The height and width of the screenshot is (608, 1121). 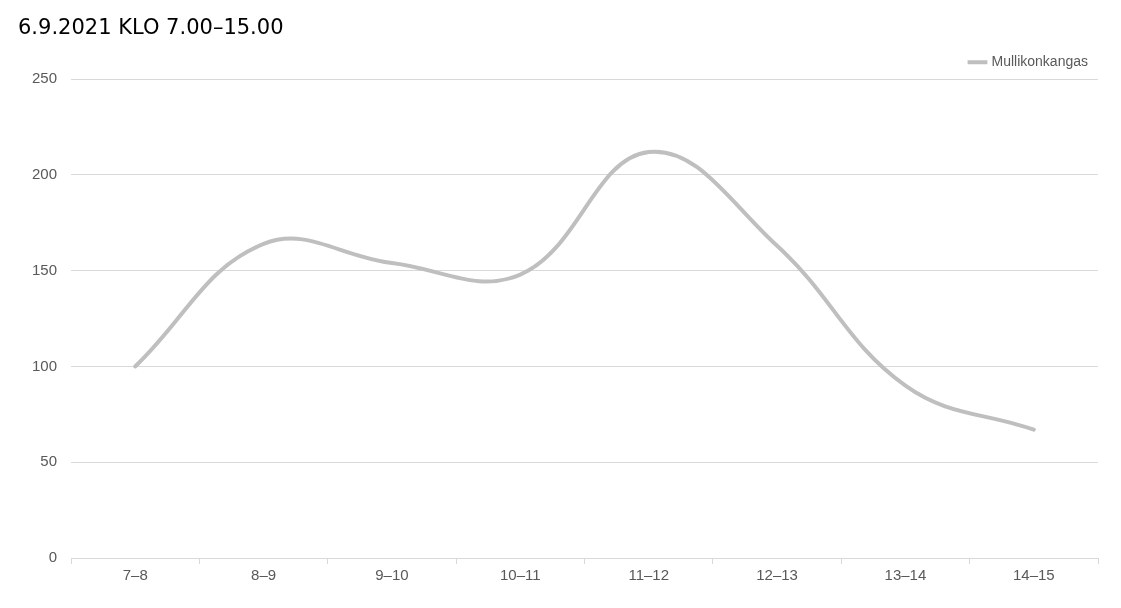 I want to click on y-tick-label: 250, so click(x=45, y=78).